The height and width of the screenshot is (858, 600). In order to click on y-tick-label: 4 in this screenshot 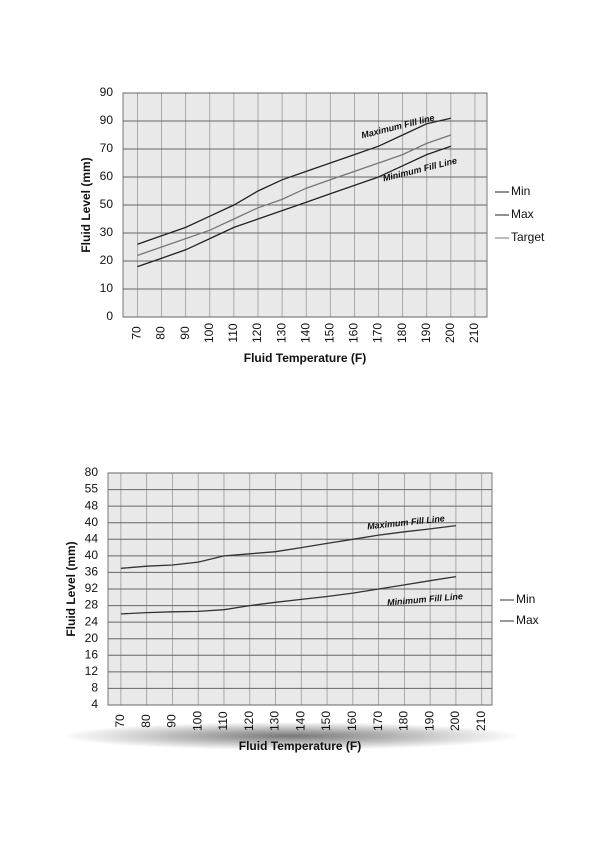, I will do `click(94, 704)`.